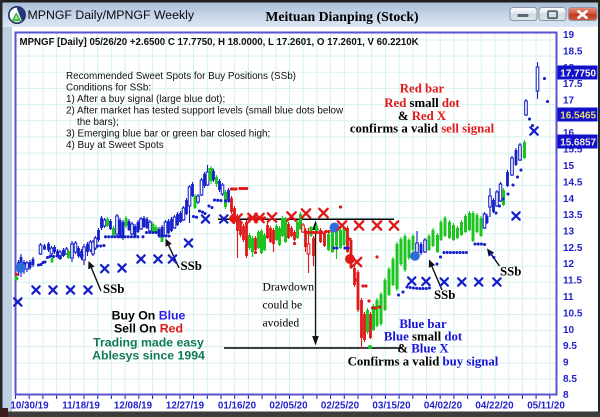 The image size is (600, 417). What do you see at coordinates (572, 281) in the screenshot?
I see `svg-text: 11.5` at bounding box center [572, 281].